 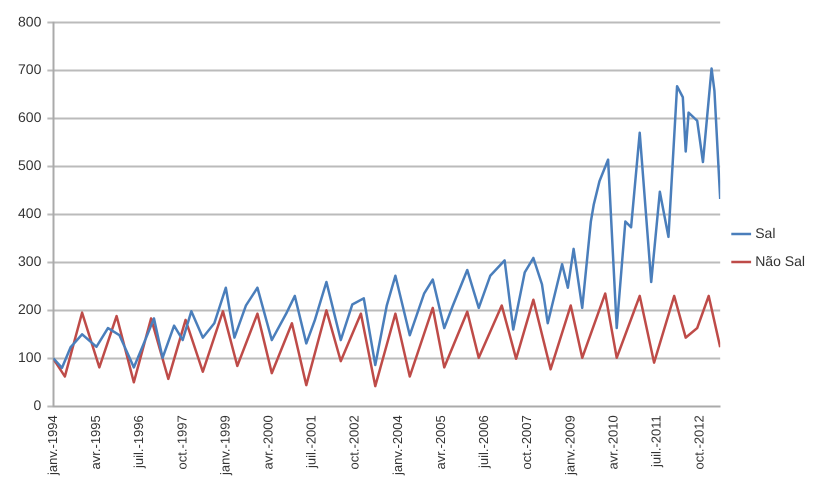 What do you see at coordinates (30, 69) in the screenshot?
I see `y-tick-label: 700` at bounding box center [30, 69].